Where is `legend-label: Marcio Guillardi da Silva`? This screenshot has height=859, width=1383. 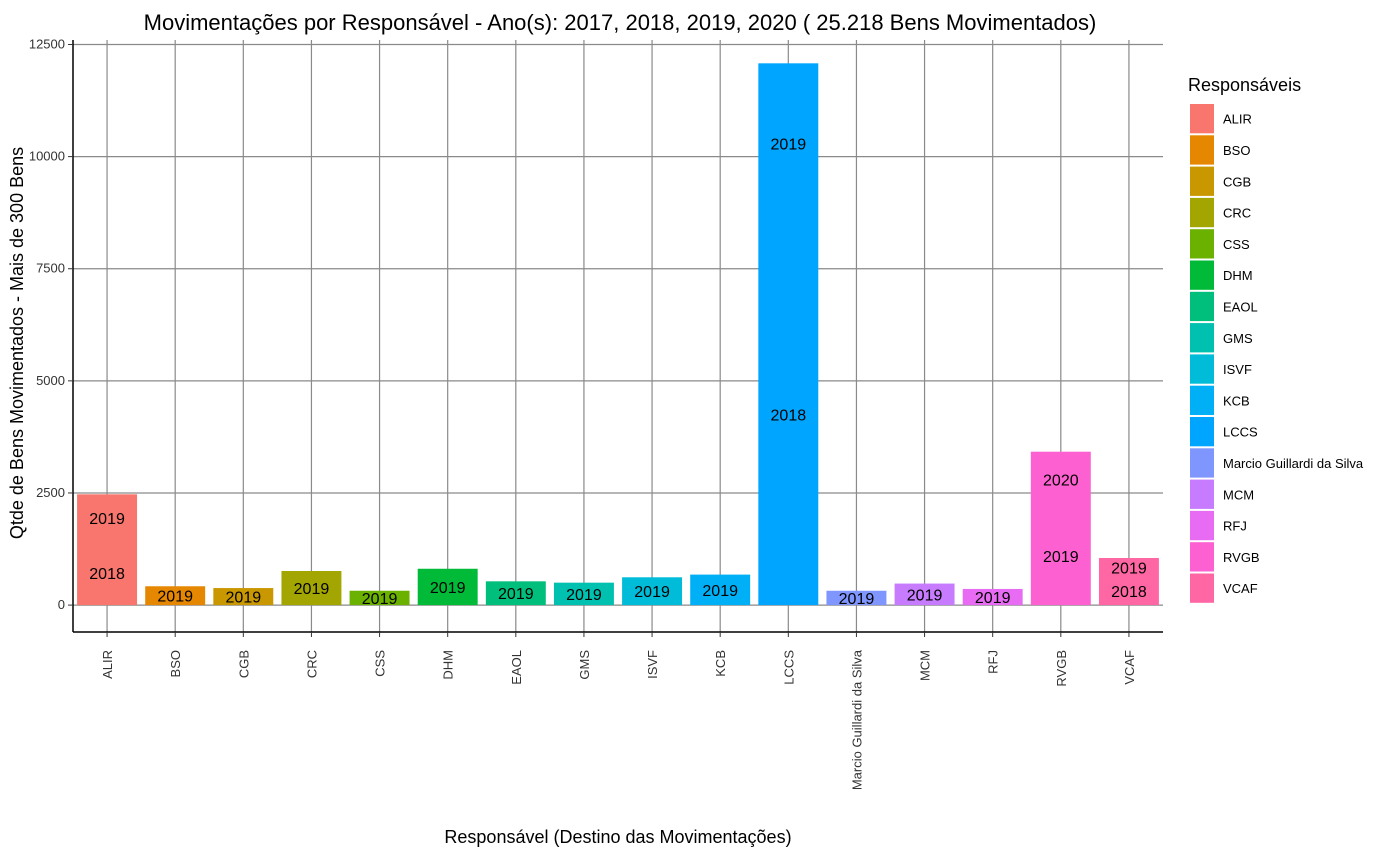 legend-label: Marcio Guillardi da Silva is located at coordinates (1293, 463).